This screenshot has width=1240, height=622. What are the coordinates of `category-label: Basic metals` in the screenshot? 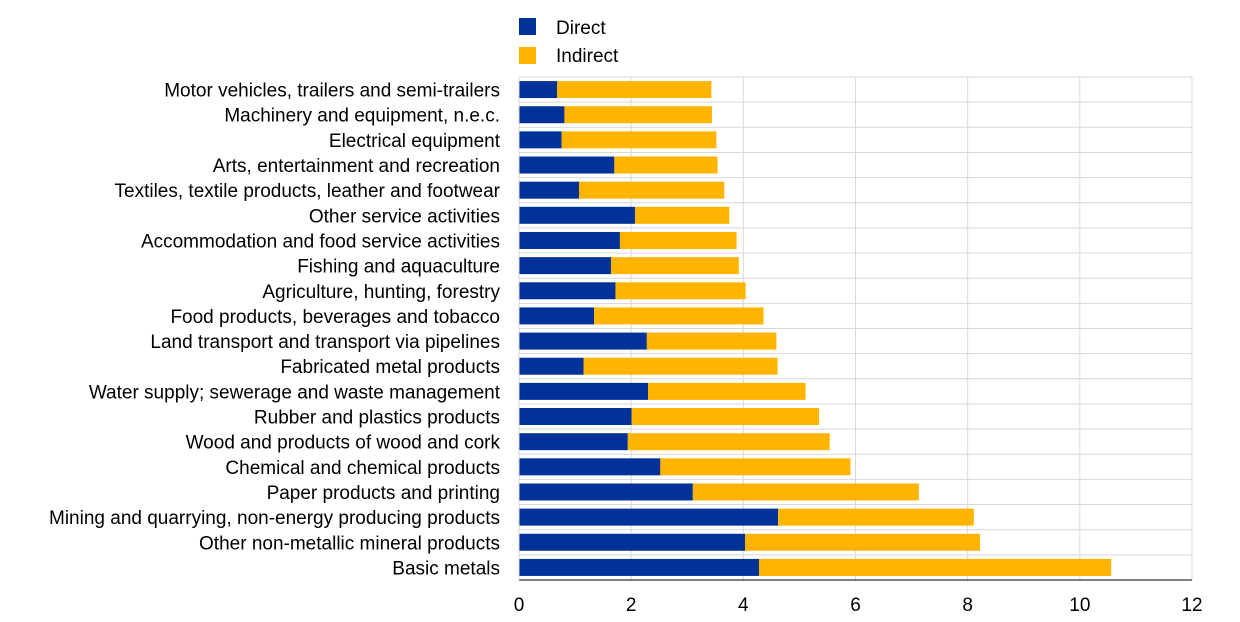 It's located at (446, 568).